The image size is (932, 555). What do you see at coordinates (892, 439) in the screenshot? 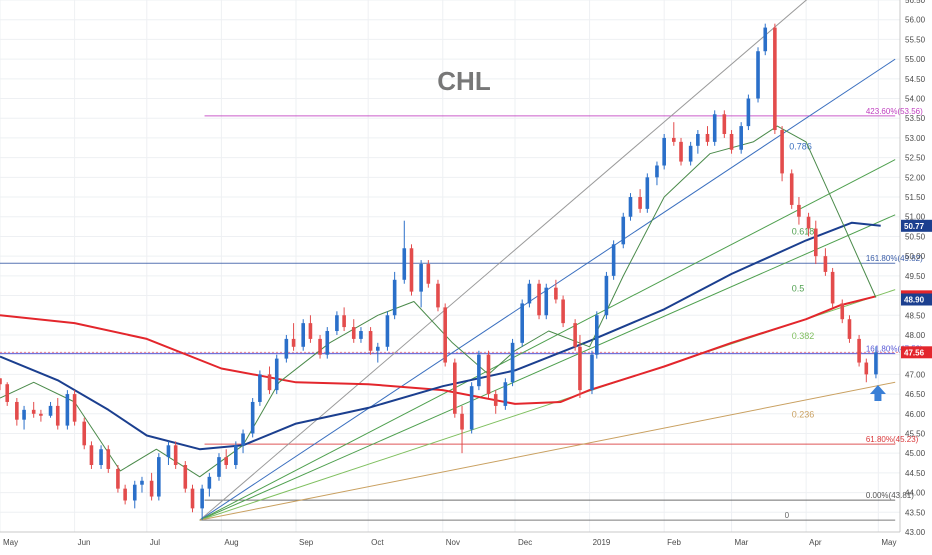
I see `fib-level-label: 61.80%(45.23)` at bounding box center [892, 439].